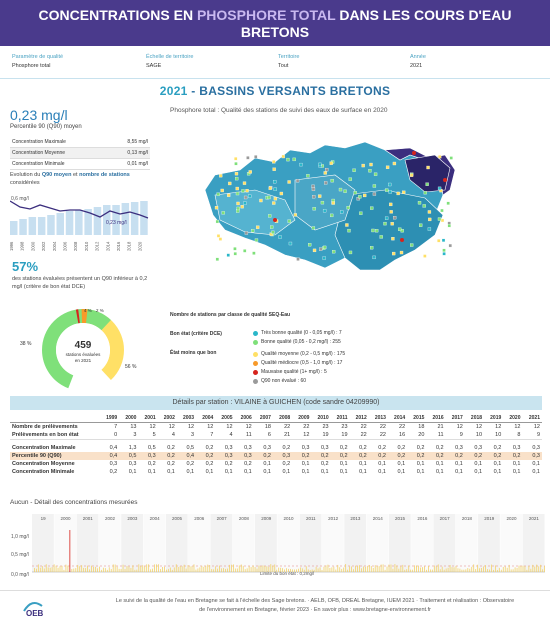  Describe the element at coordinates (389, 230) in the screenshot. I see `map-region-vilaine` at that location.